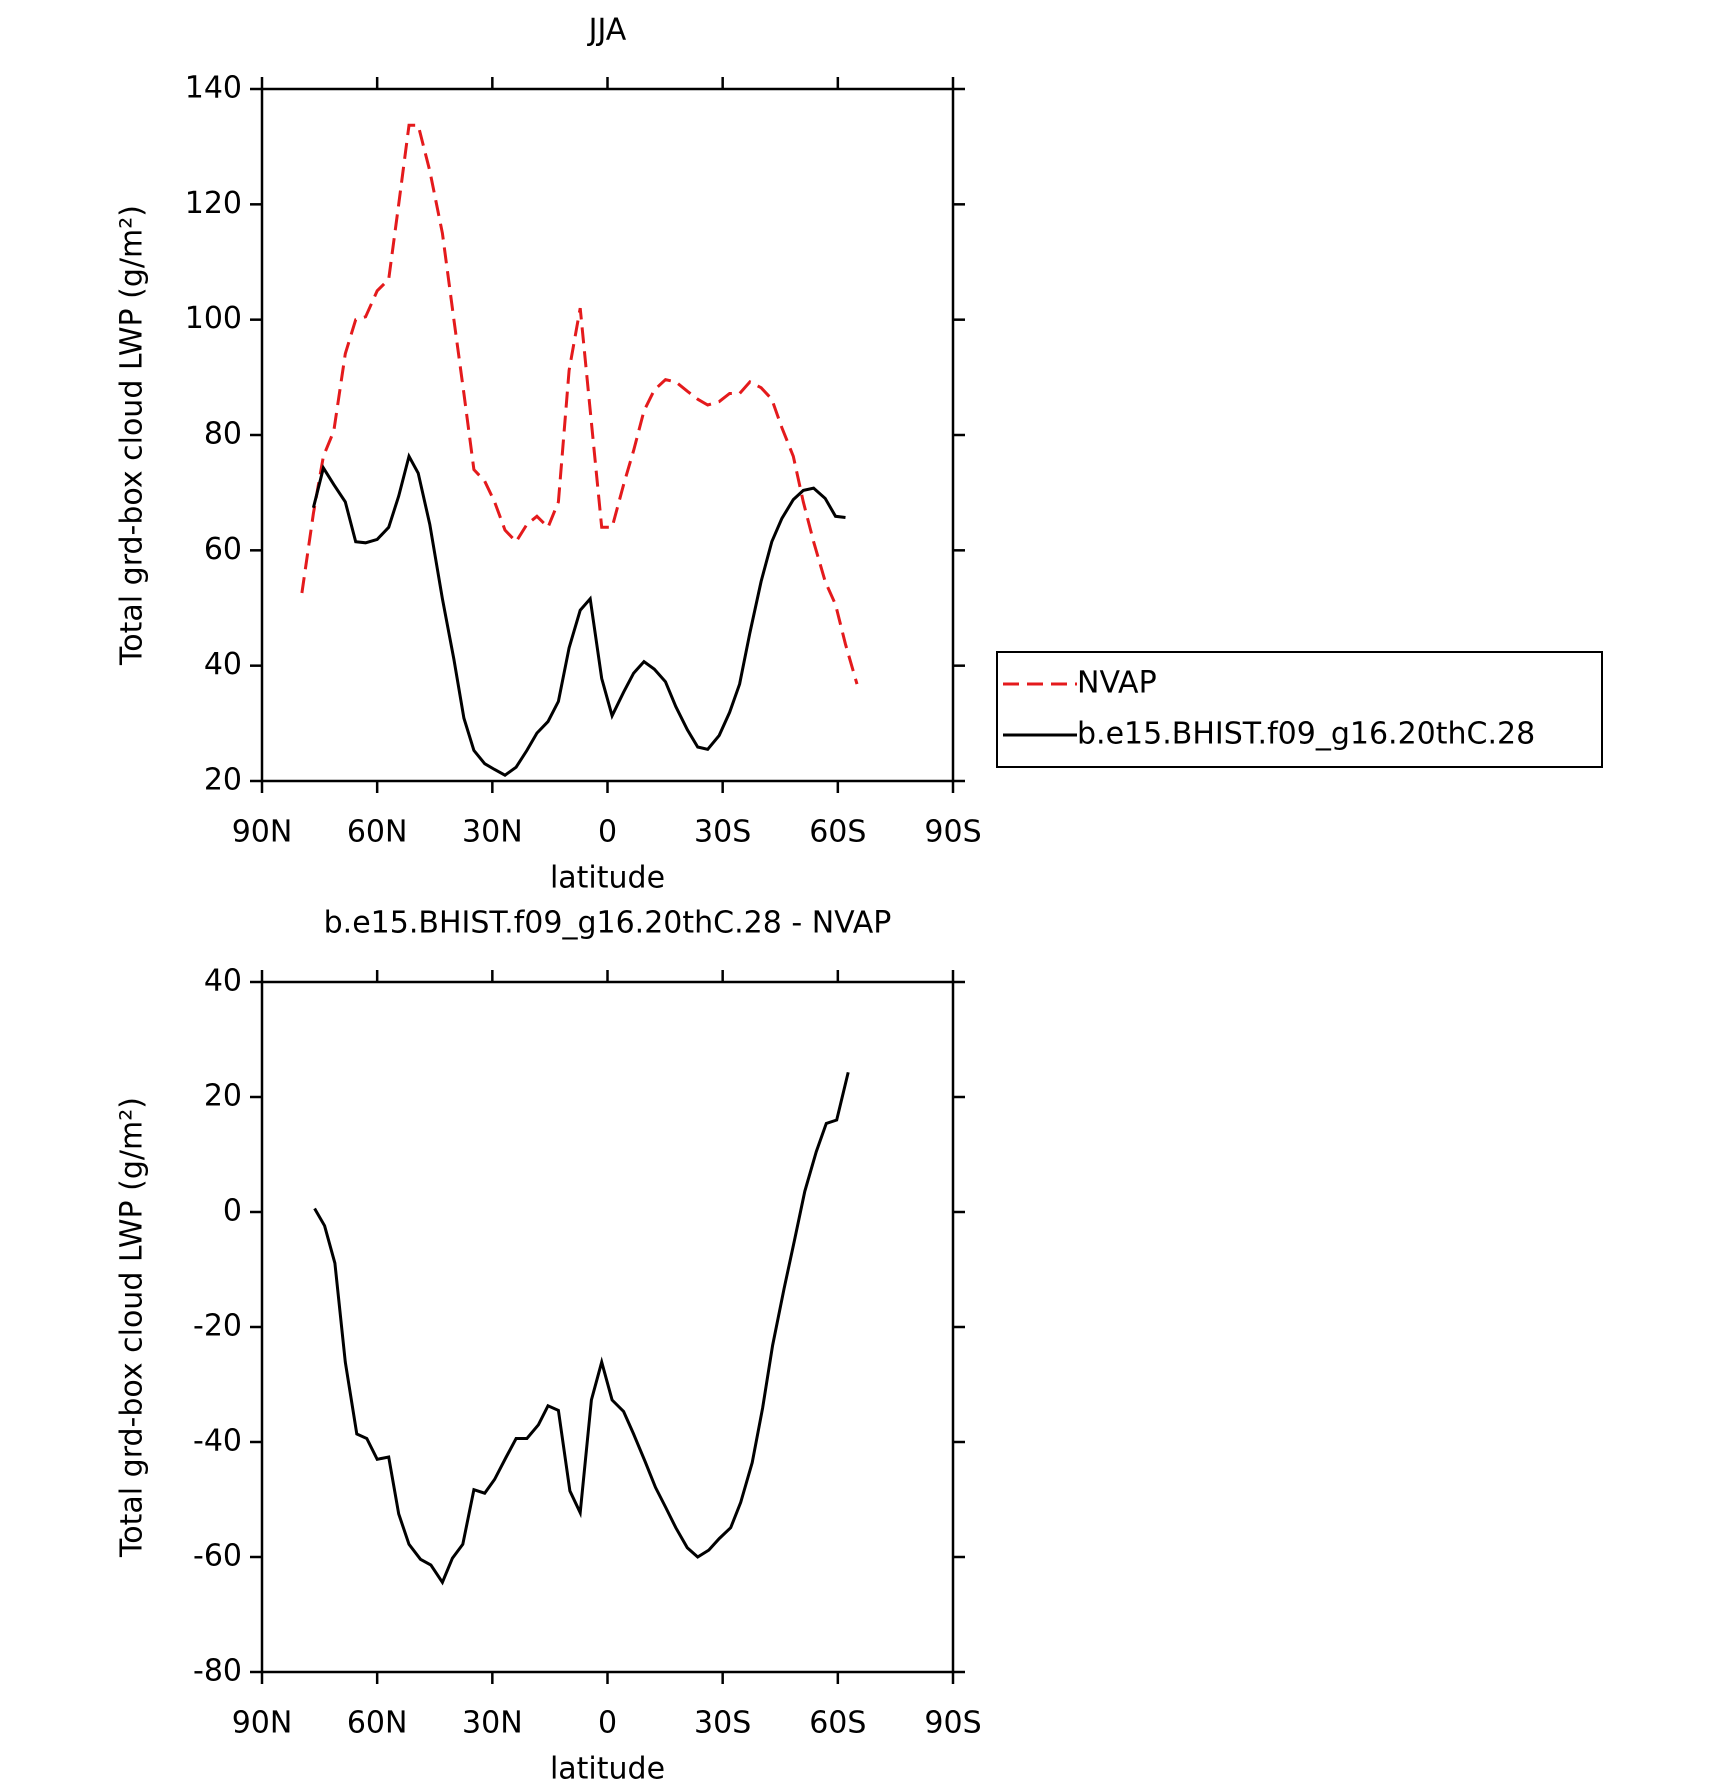  Describe the element at coordinates (223, 549) in the screenshot. I see `y-tick-label: 60` at that location.